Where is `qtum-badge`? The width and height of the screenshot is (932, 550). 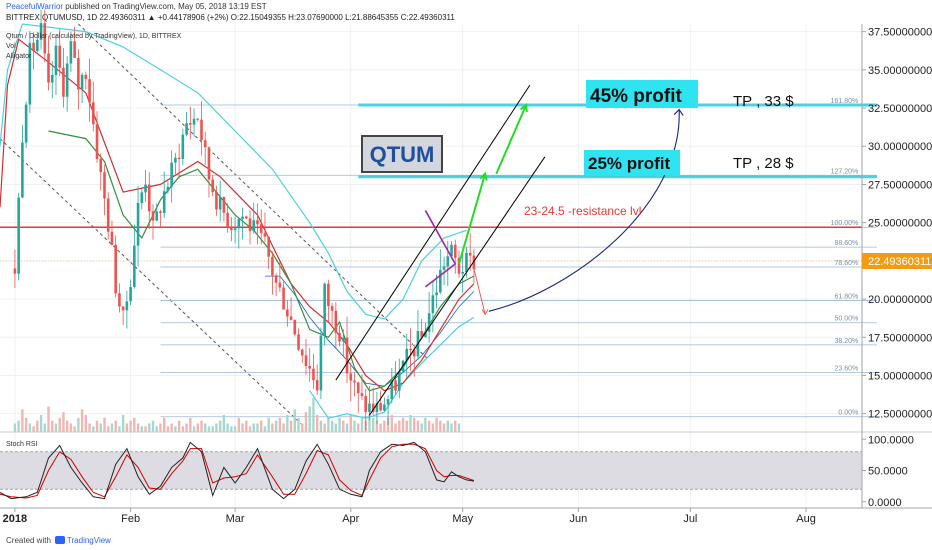 qtum-badge is located at coordinates (402, 154).